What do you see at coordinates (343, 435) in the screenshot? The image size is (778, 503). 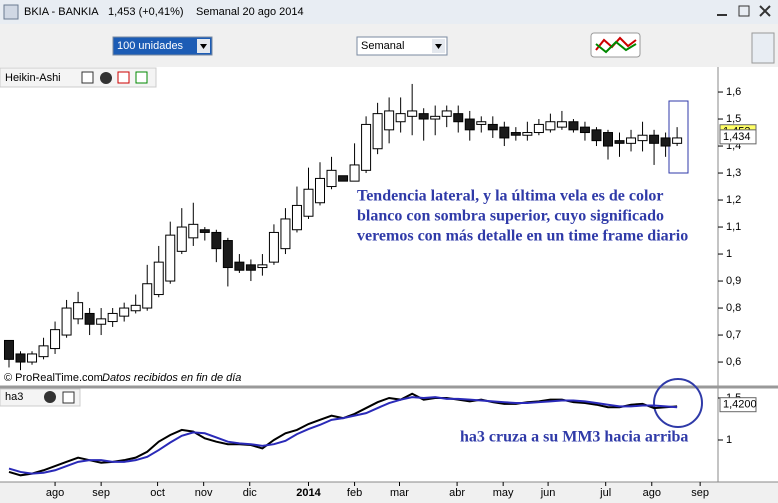 I see `series-line` at bounding box center [343, 435].